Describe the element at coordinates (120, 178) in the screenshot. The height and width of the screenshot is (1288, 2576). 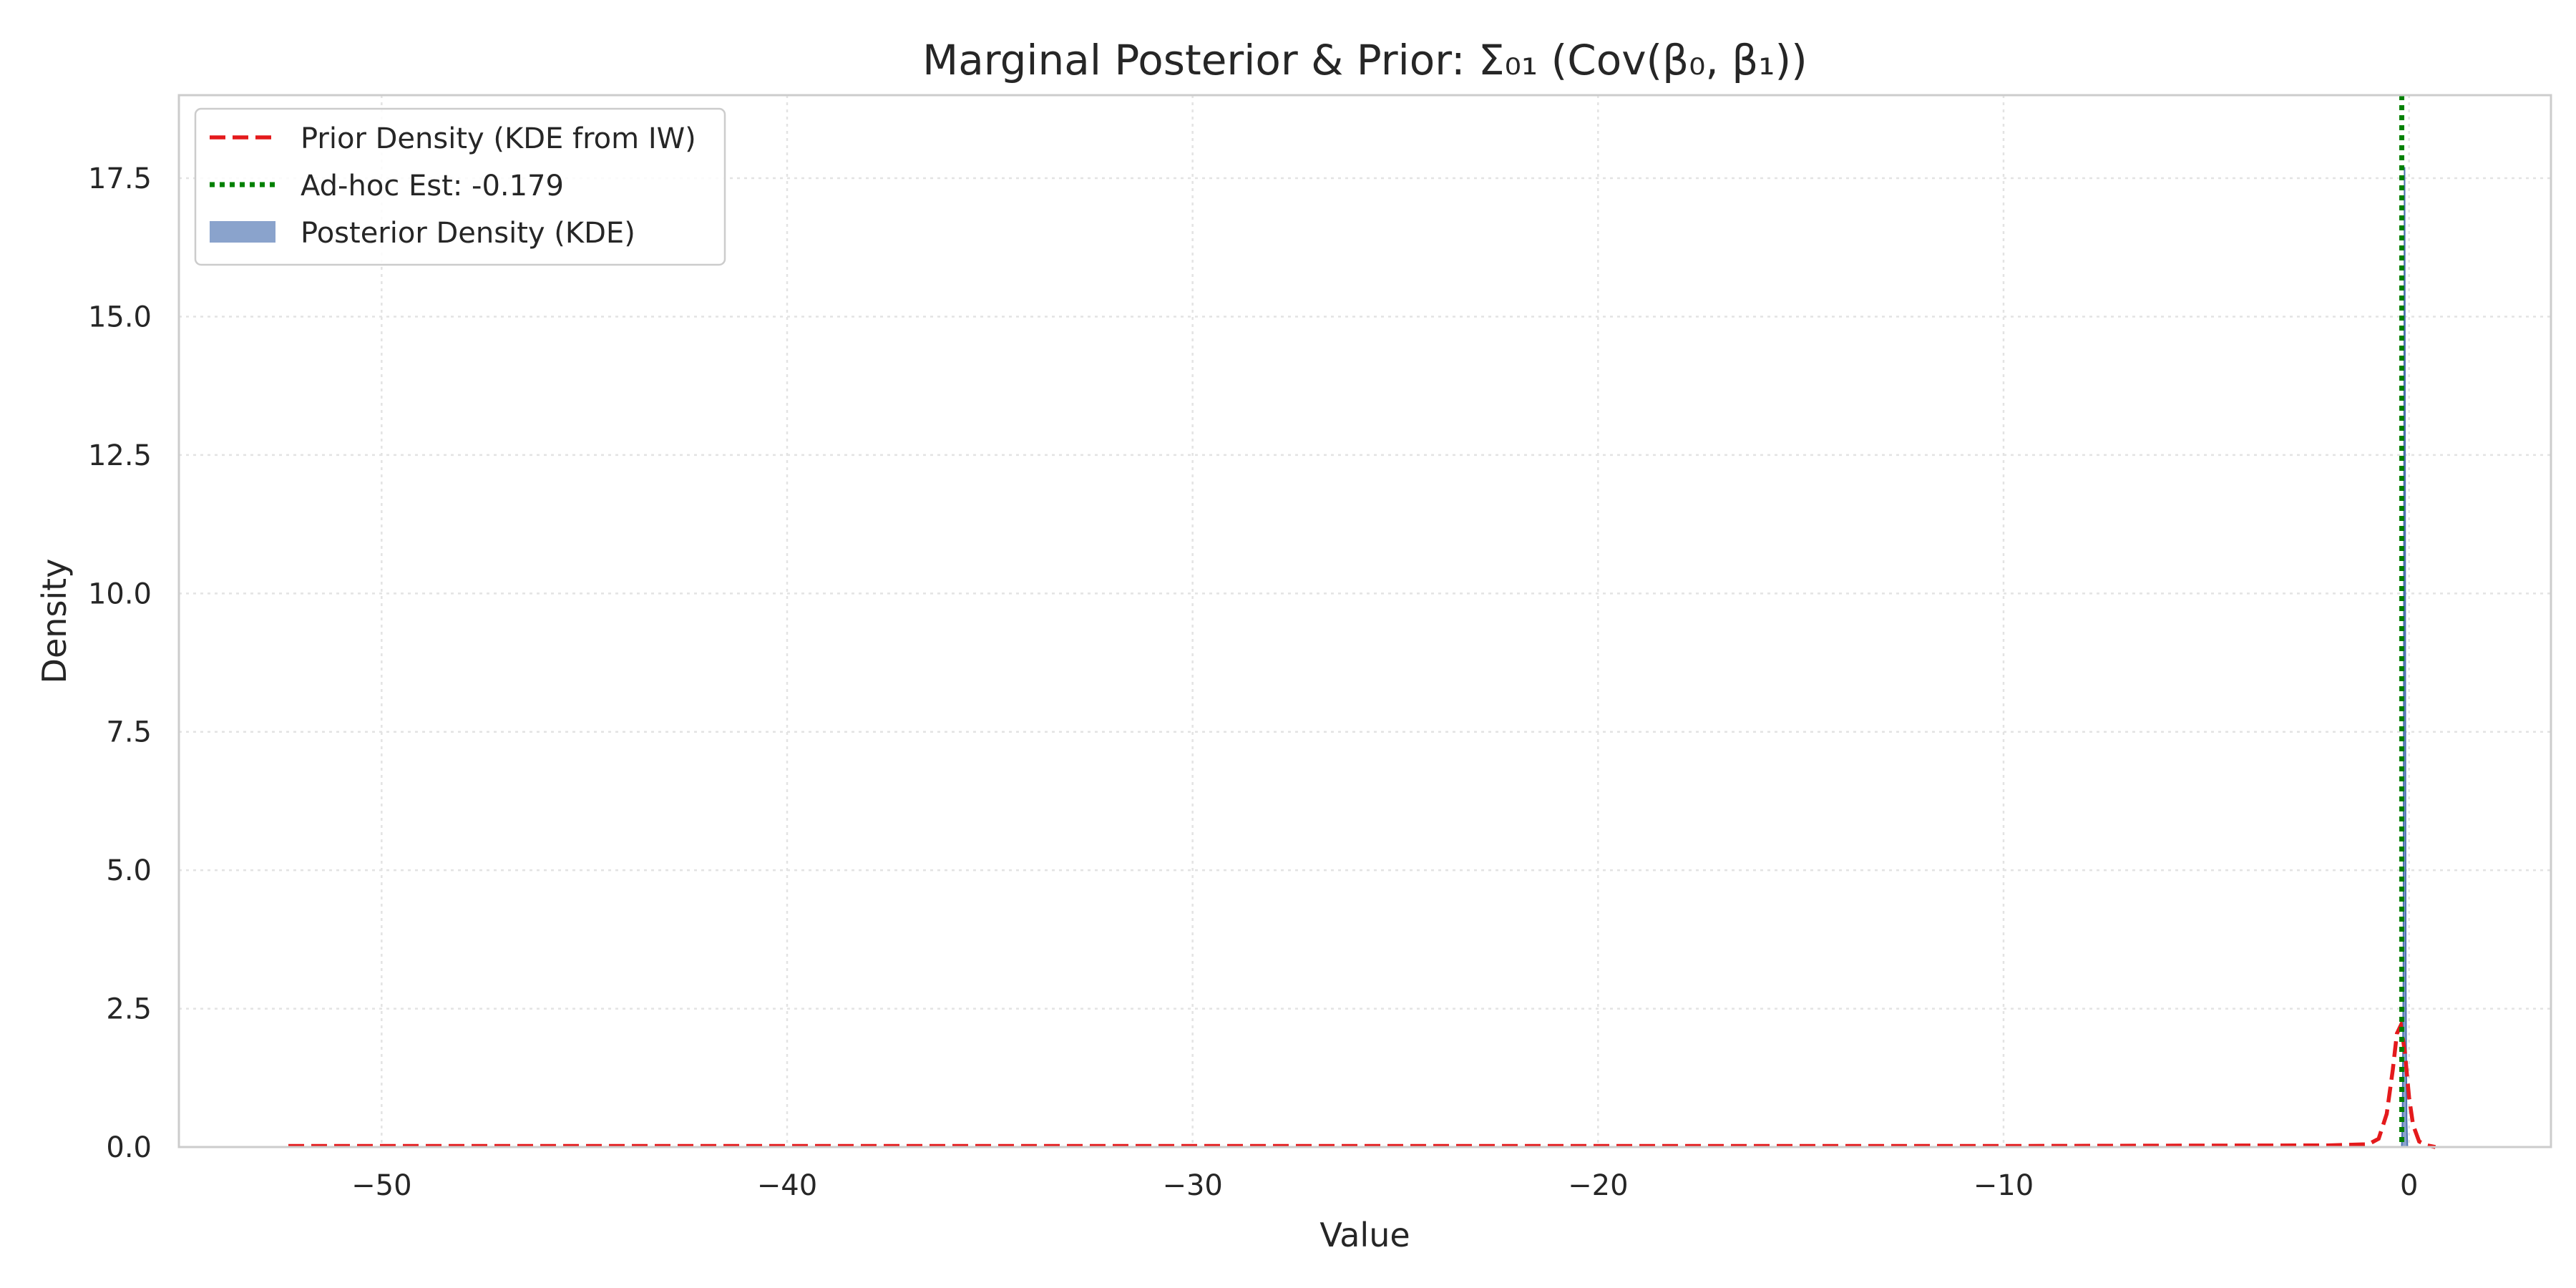
I see `y-tick-label: 17.5` at that location.